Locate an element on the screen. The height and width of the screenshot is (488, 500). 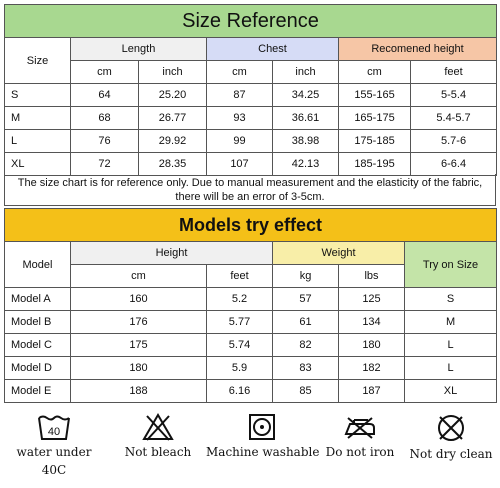
model-header: Model is located at coordinates (37, 264).